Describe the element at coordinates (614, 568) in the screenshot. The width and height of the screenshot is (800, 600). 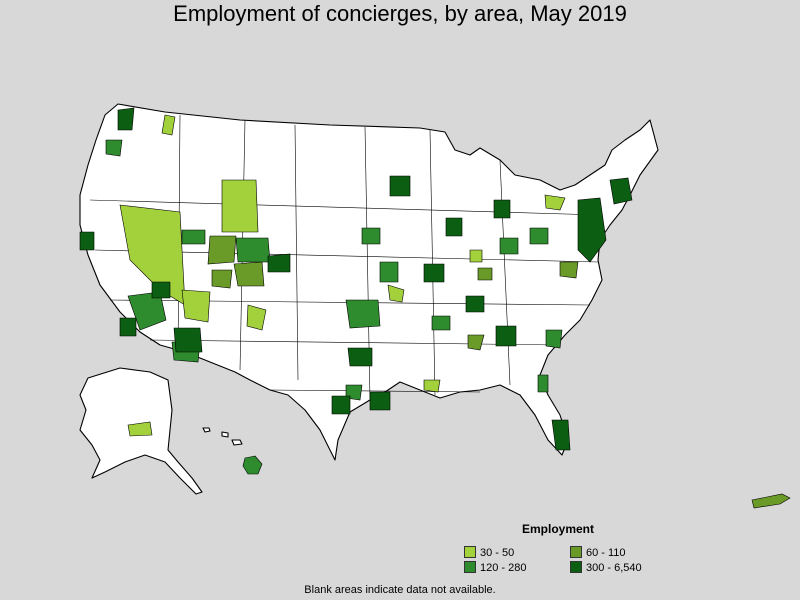
I see `legend-label: 300 - 6,540` at that location.